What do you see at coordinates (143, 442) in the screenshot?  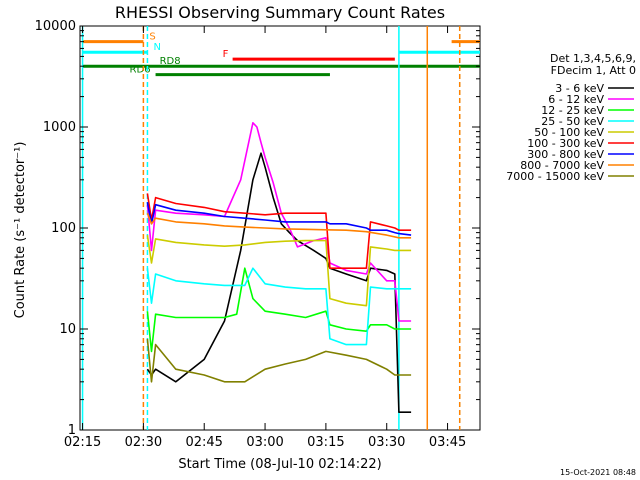 I see `x-tick-label: 02:30` at bounding box center [143, 442].